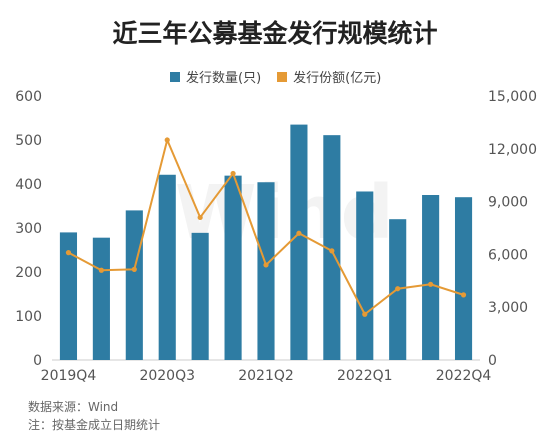  I want to click on line-point-2022Q2, so click(398, 289).